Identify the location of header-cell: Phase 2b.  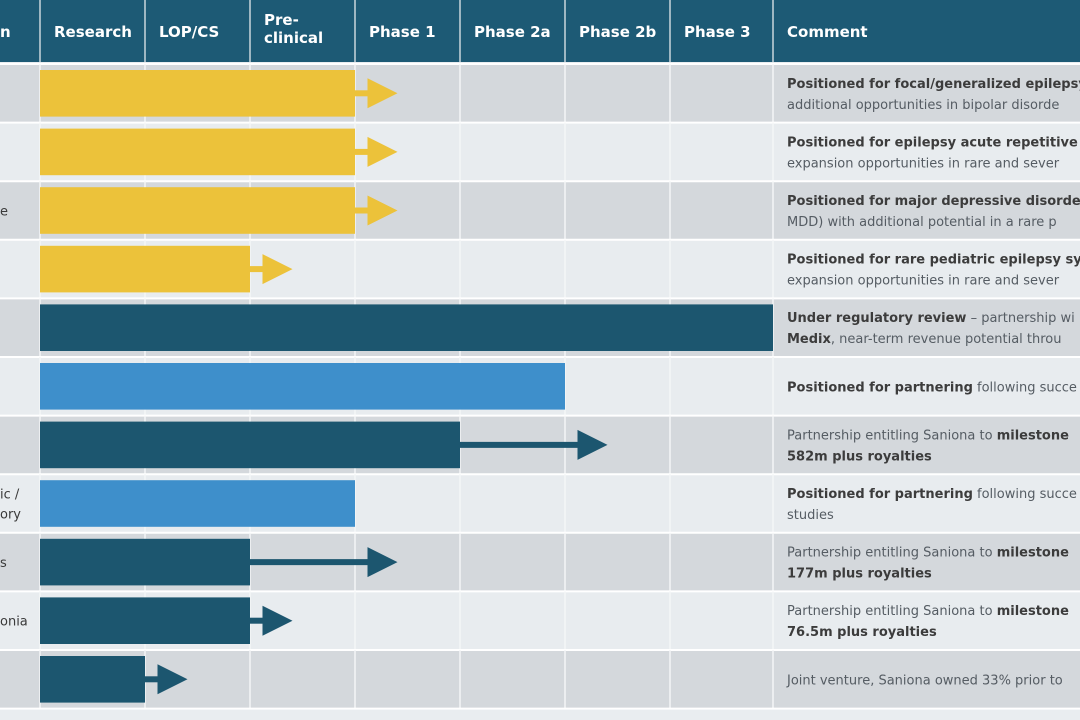
(618, 32).